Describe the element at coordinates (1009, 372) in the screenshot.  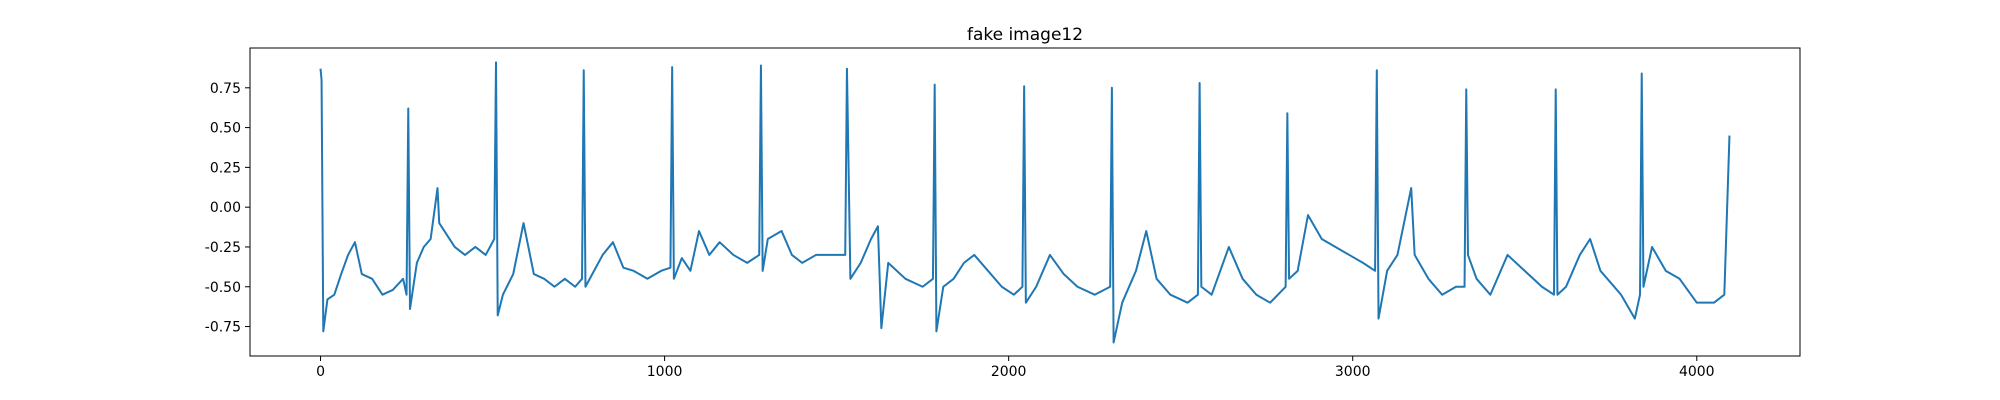
I see `x-tick-label: 2000` at that location.